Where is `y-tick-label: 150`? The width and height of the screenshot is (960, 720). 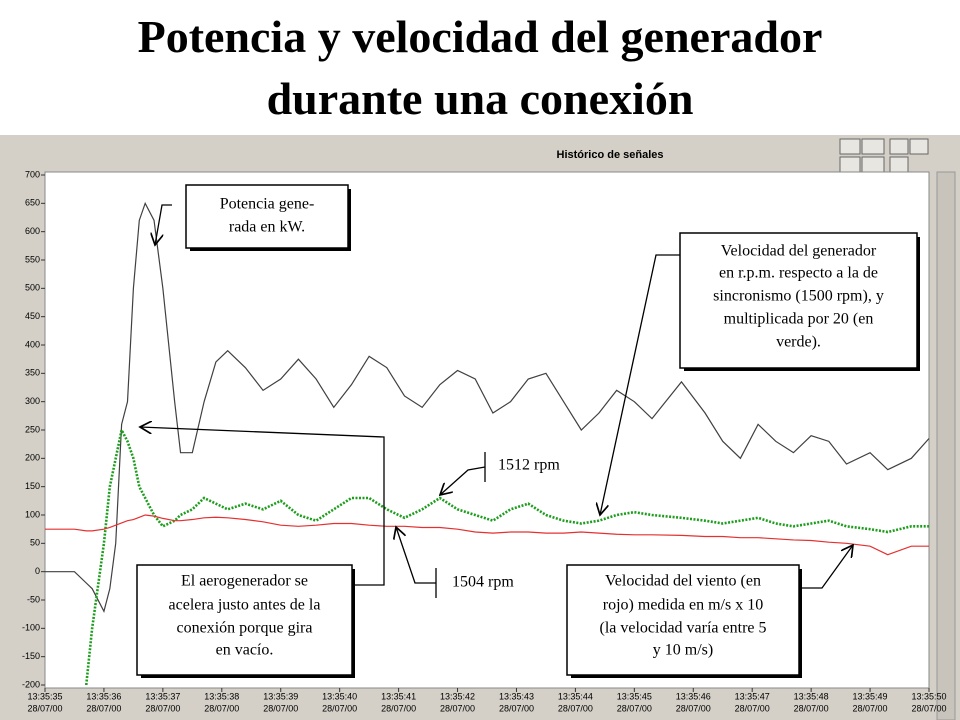
y-tick-label: 150 is located at coordinates (32, 486).